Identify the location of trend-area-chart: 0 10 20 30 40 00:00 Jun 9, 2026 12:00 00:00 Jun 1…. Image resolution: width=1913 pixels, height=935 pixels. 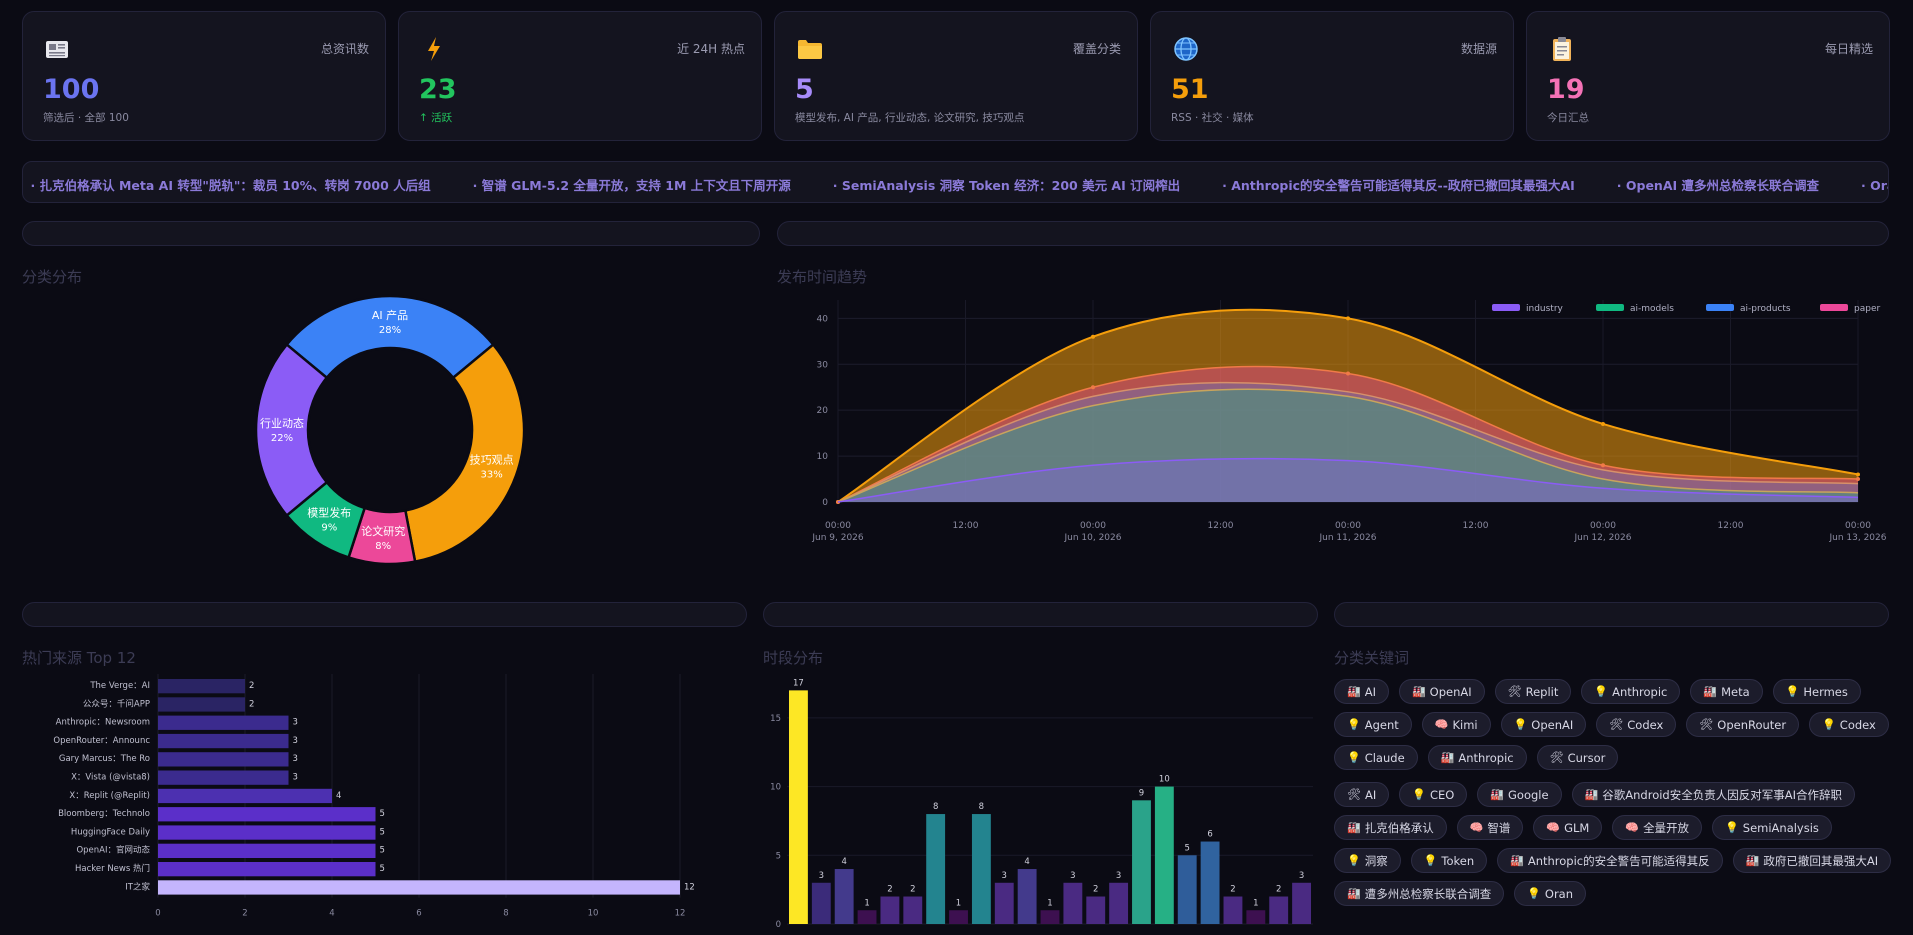
(1349, 421).